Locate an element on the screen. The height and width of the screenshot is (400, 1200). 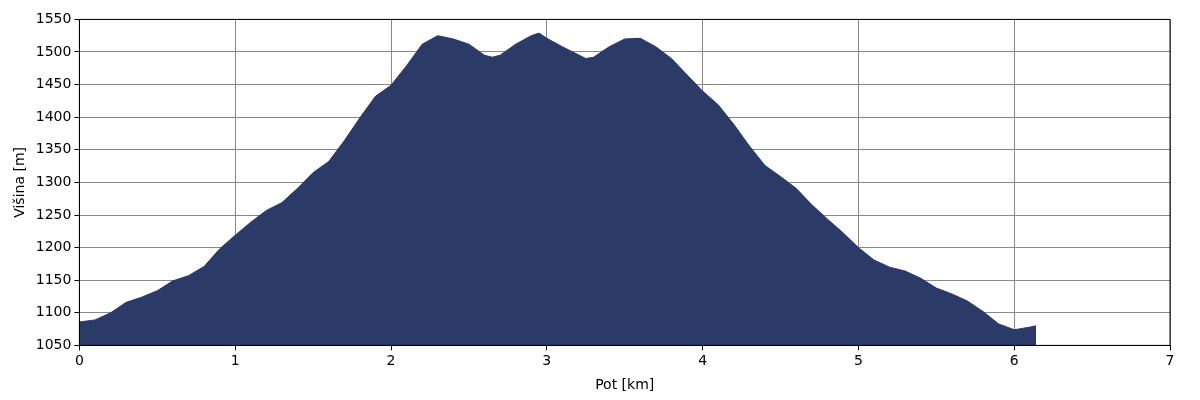
x-tick-label: 1 is located at coordinates (235, 360).